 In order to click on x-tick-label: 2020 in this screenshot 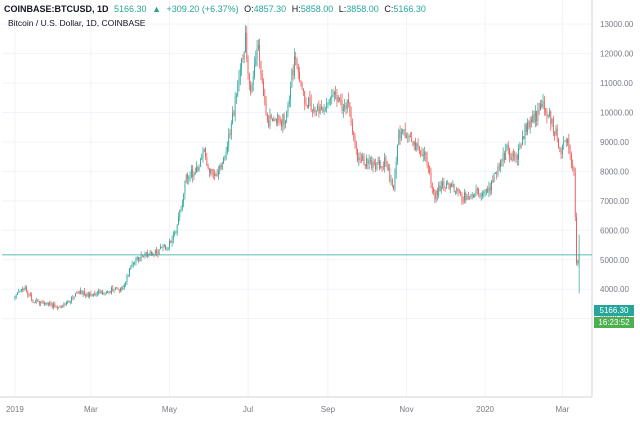, I will do `click(485, 409)`.